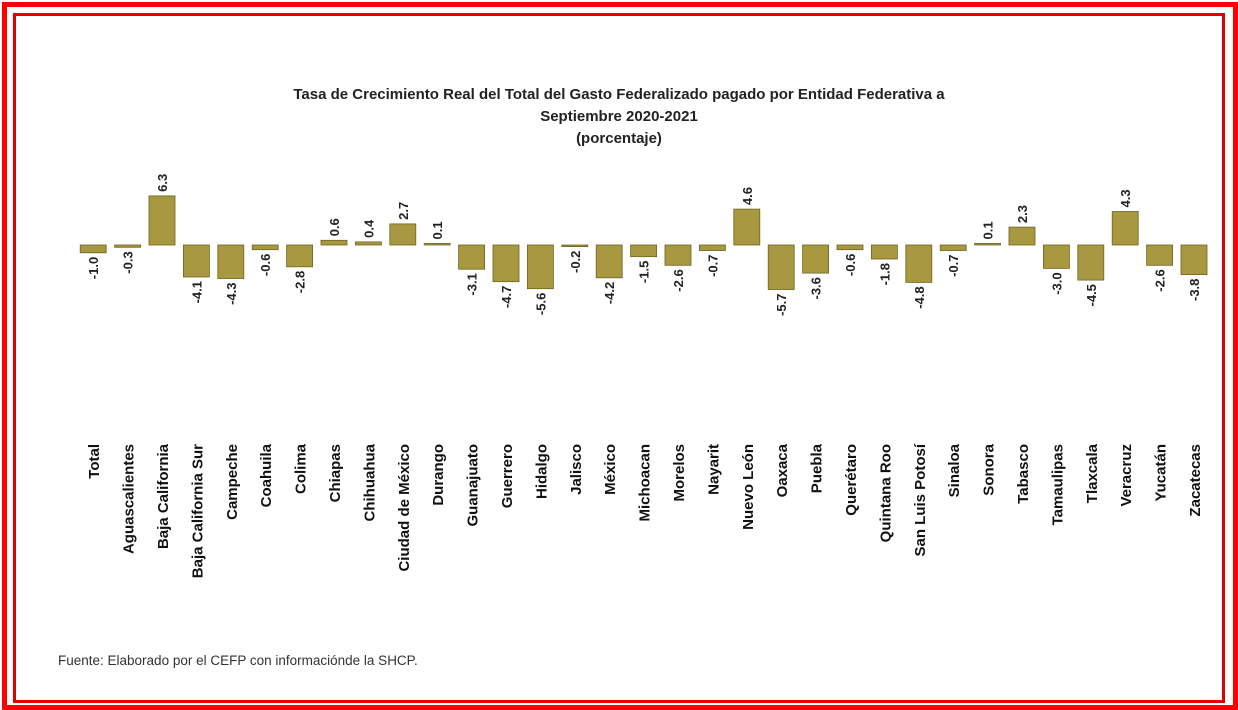  What do you see at coordinates (645, 483) in the screenshot?
I see `category-label-16: Michoacan` at bounding box center [645, 483].